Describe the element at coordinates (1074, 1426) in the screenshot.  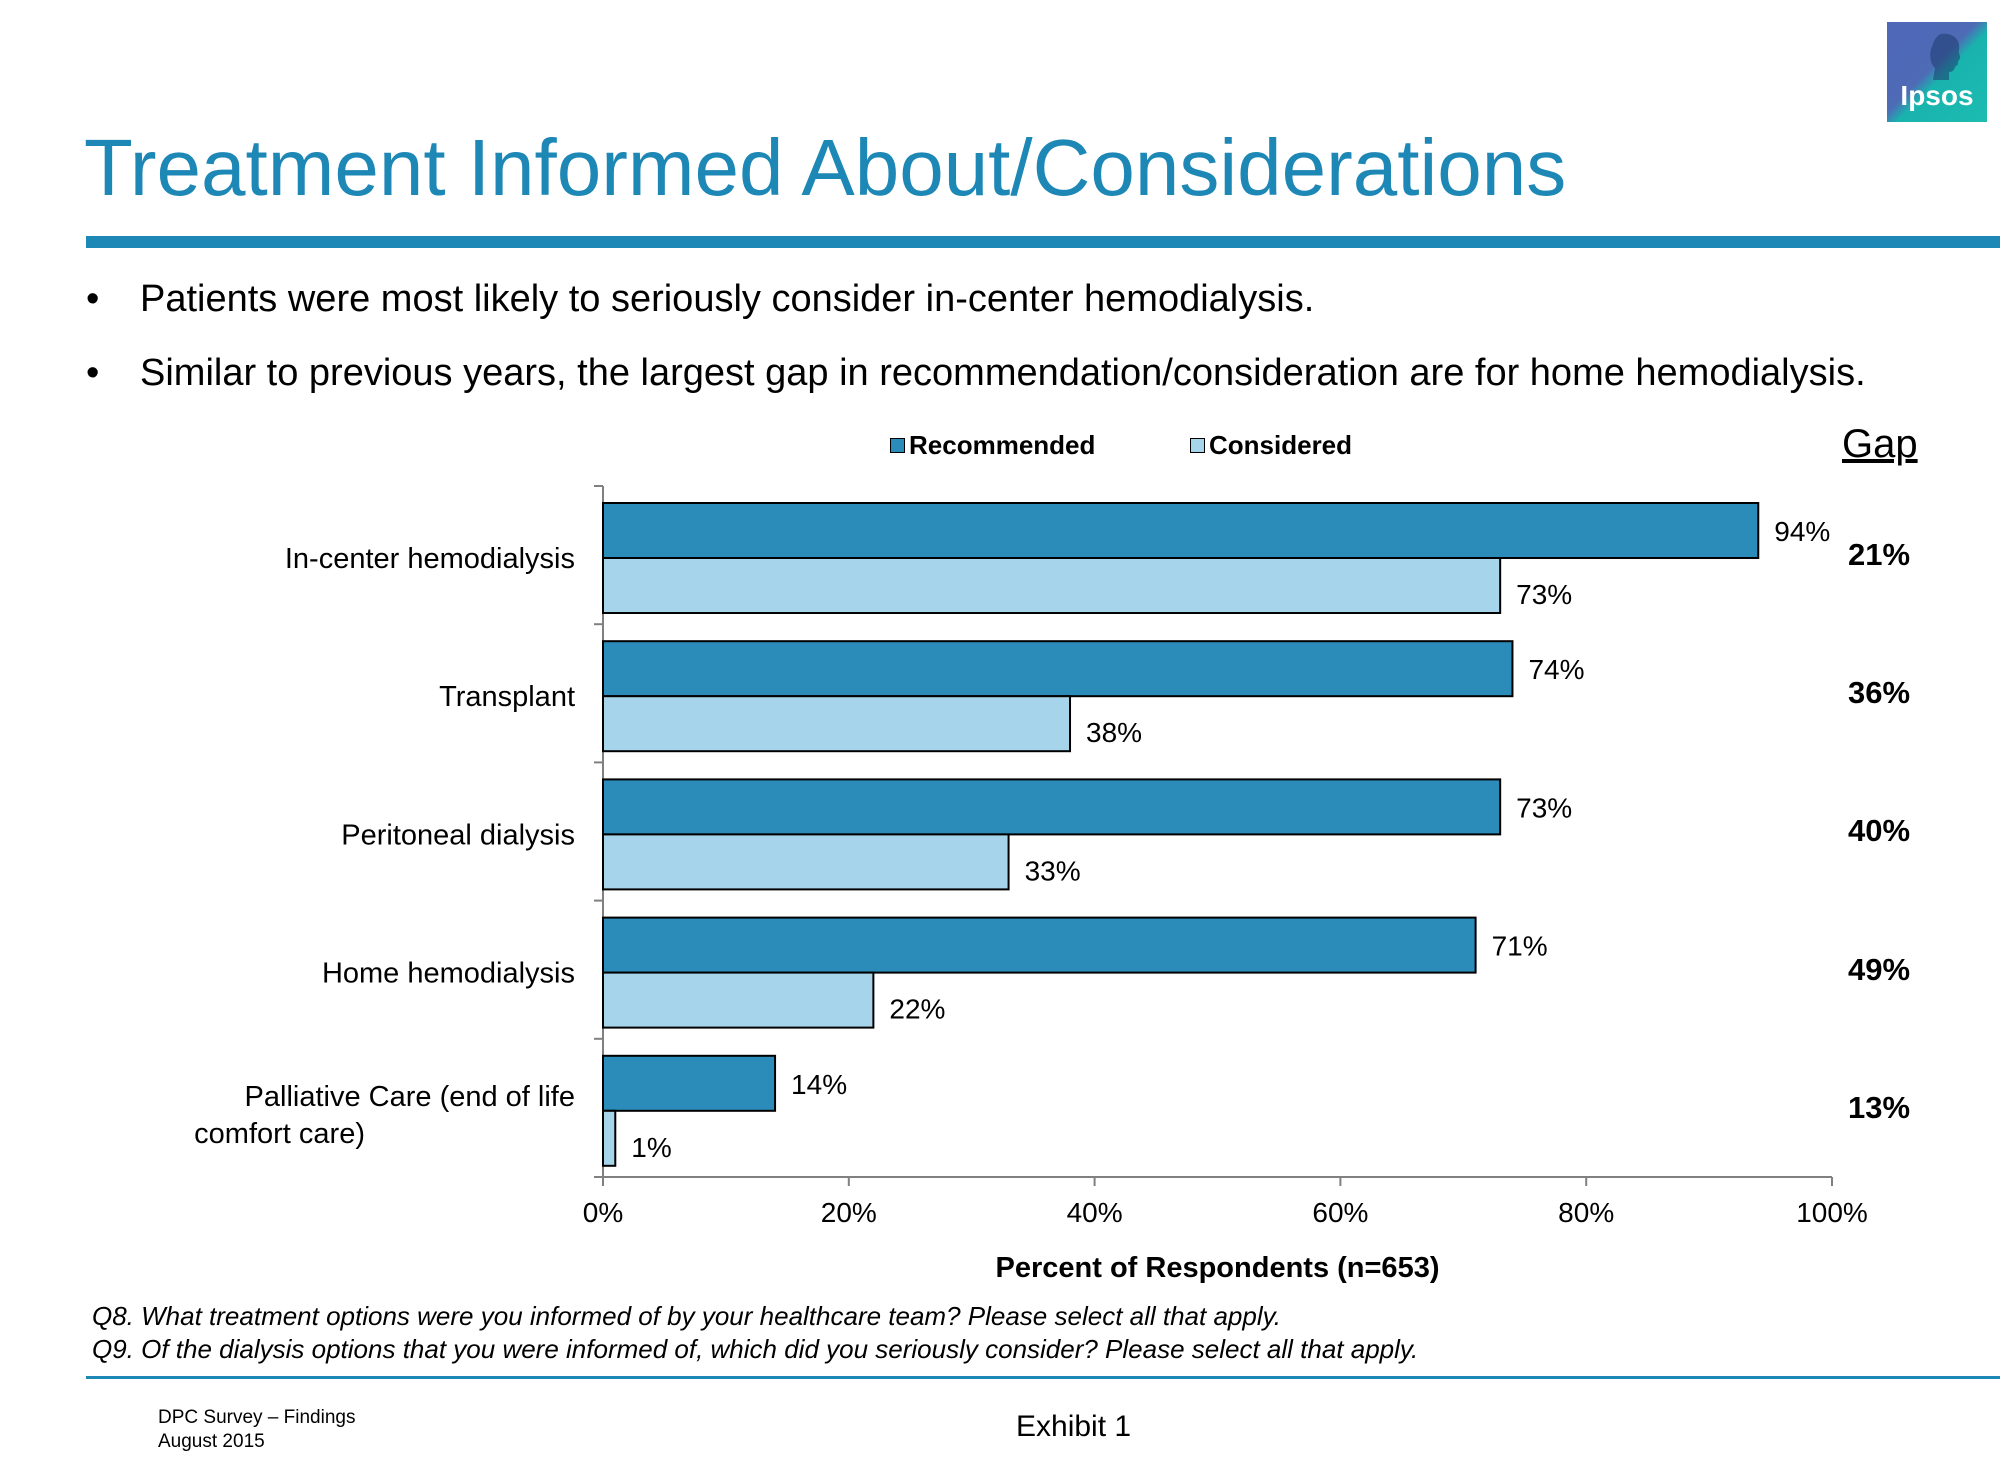
I see `exhibit-label: Exhibit 1` at that location.